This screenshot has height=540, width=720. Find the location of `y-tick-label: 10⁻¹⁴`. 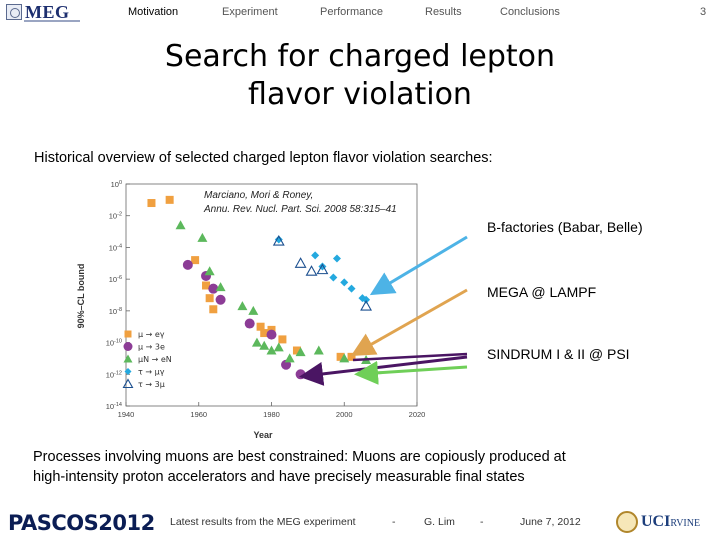

y-tick-label: 10⁻¹⁴ is located at coordinates (114, 406).